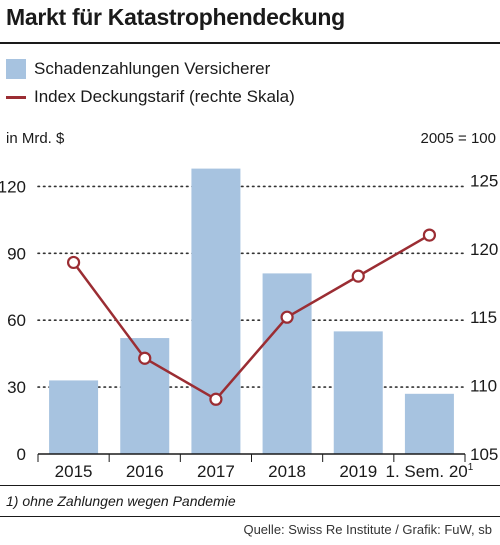 The height and width of the screenshot is (545, 500). I want to click on y-right-tick-label: 110, so click(483, 386).